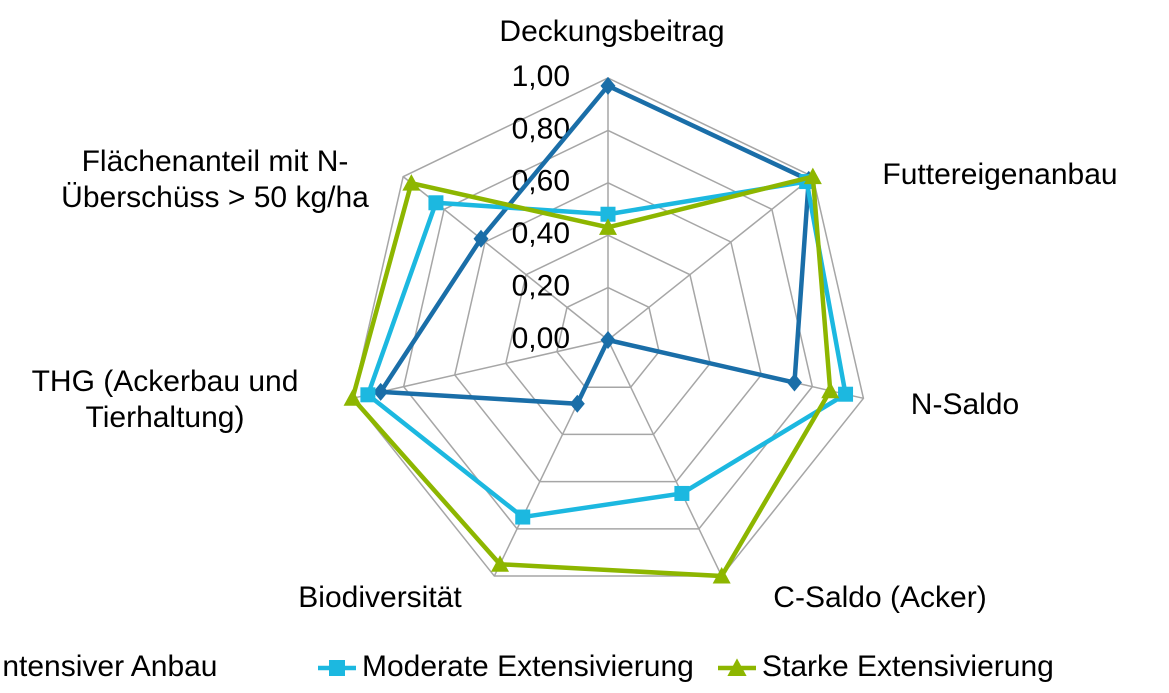  I want to click on category-label: THG (Ackerbau und Tierhaltung), so click(165, 399).